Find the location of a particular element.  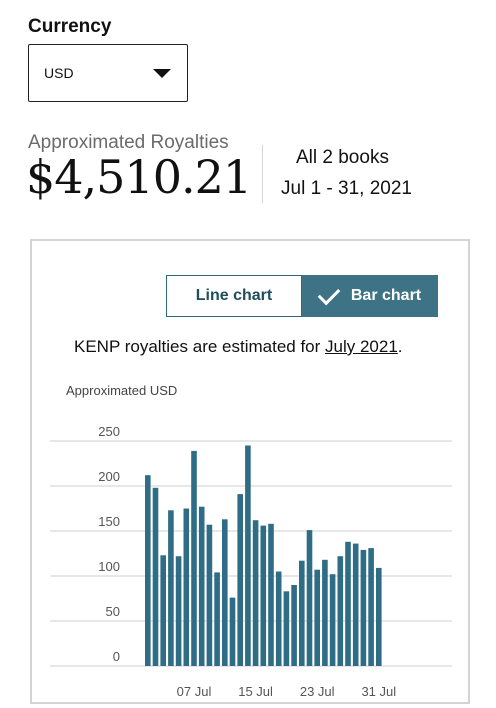

books-label: All 2 books is located at coordinates (342, 157).